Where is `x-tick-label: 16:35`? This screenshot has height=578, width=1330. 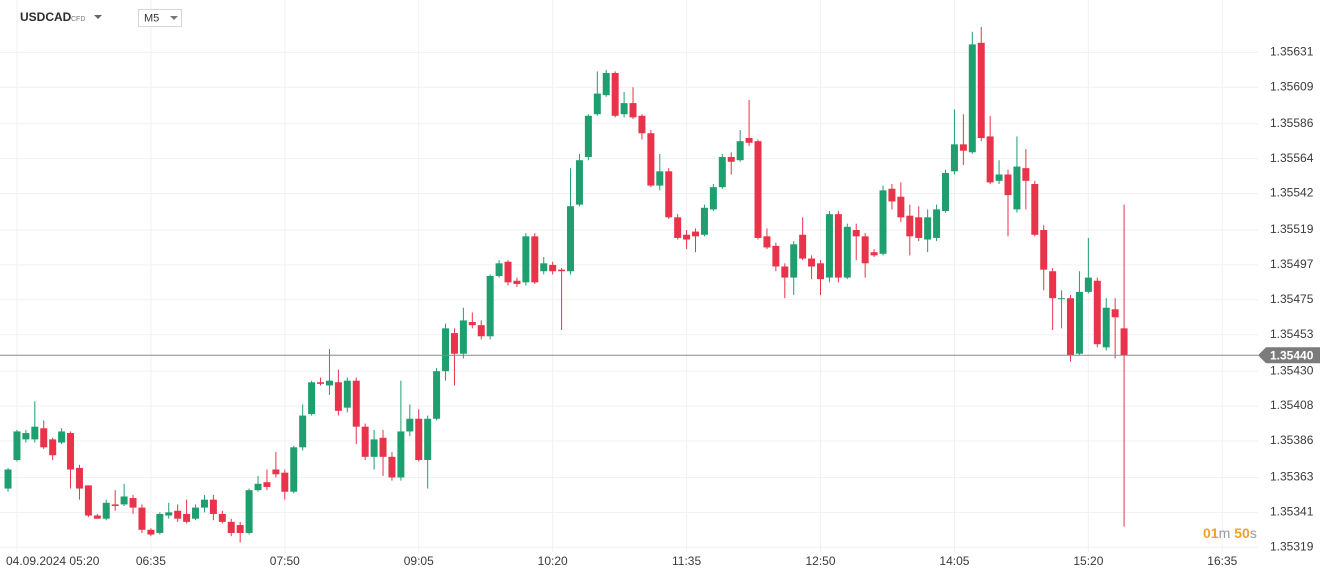 x-tick-label: 16:35 is located at coordinates (1222, 561).